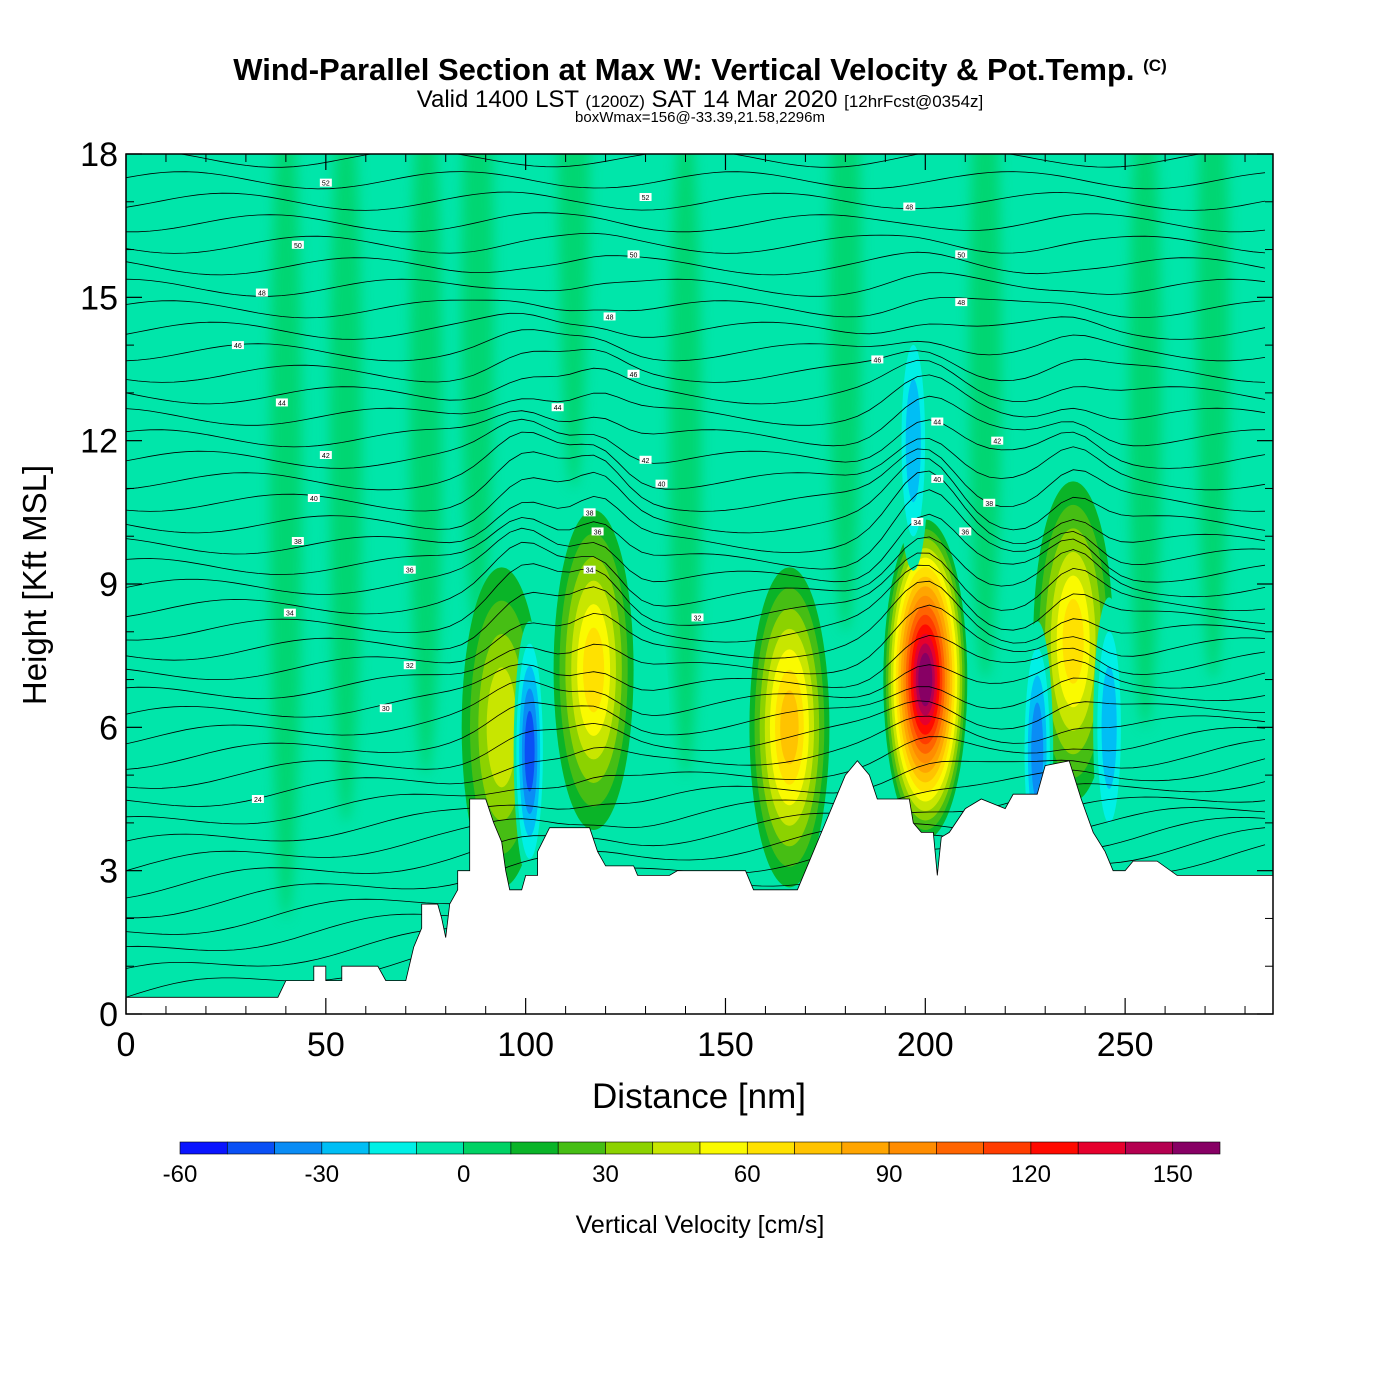 This screenshot has width=1400, height=1400. Describe the element at coordinates (925, 1045) in the screenshot. I see `x-tick-label: 200` at that location.